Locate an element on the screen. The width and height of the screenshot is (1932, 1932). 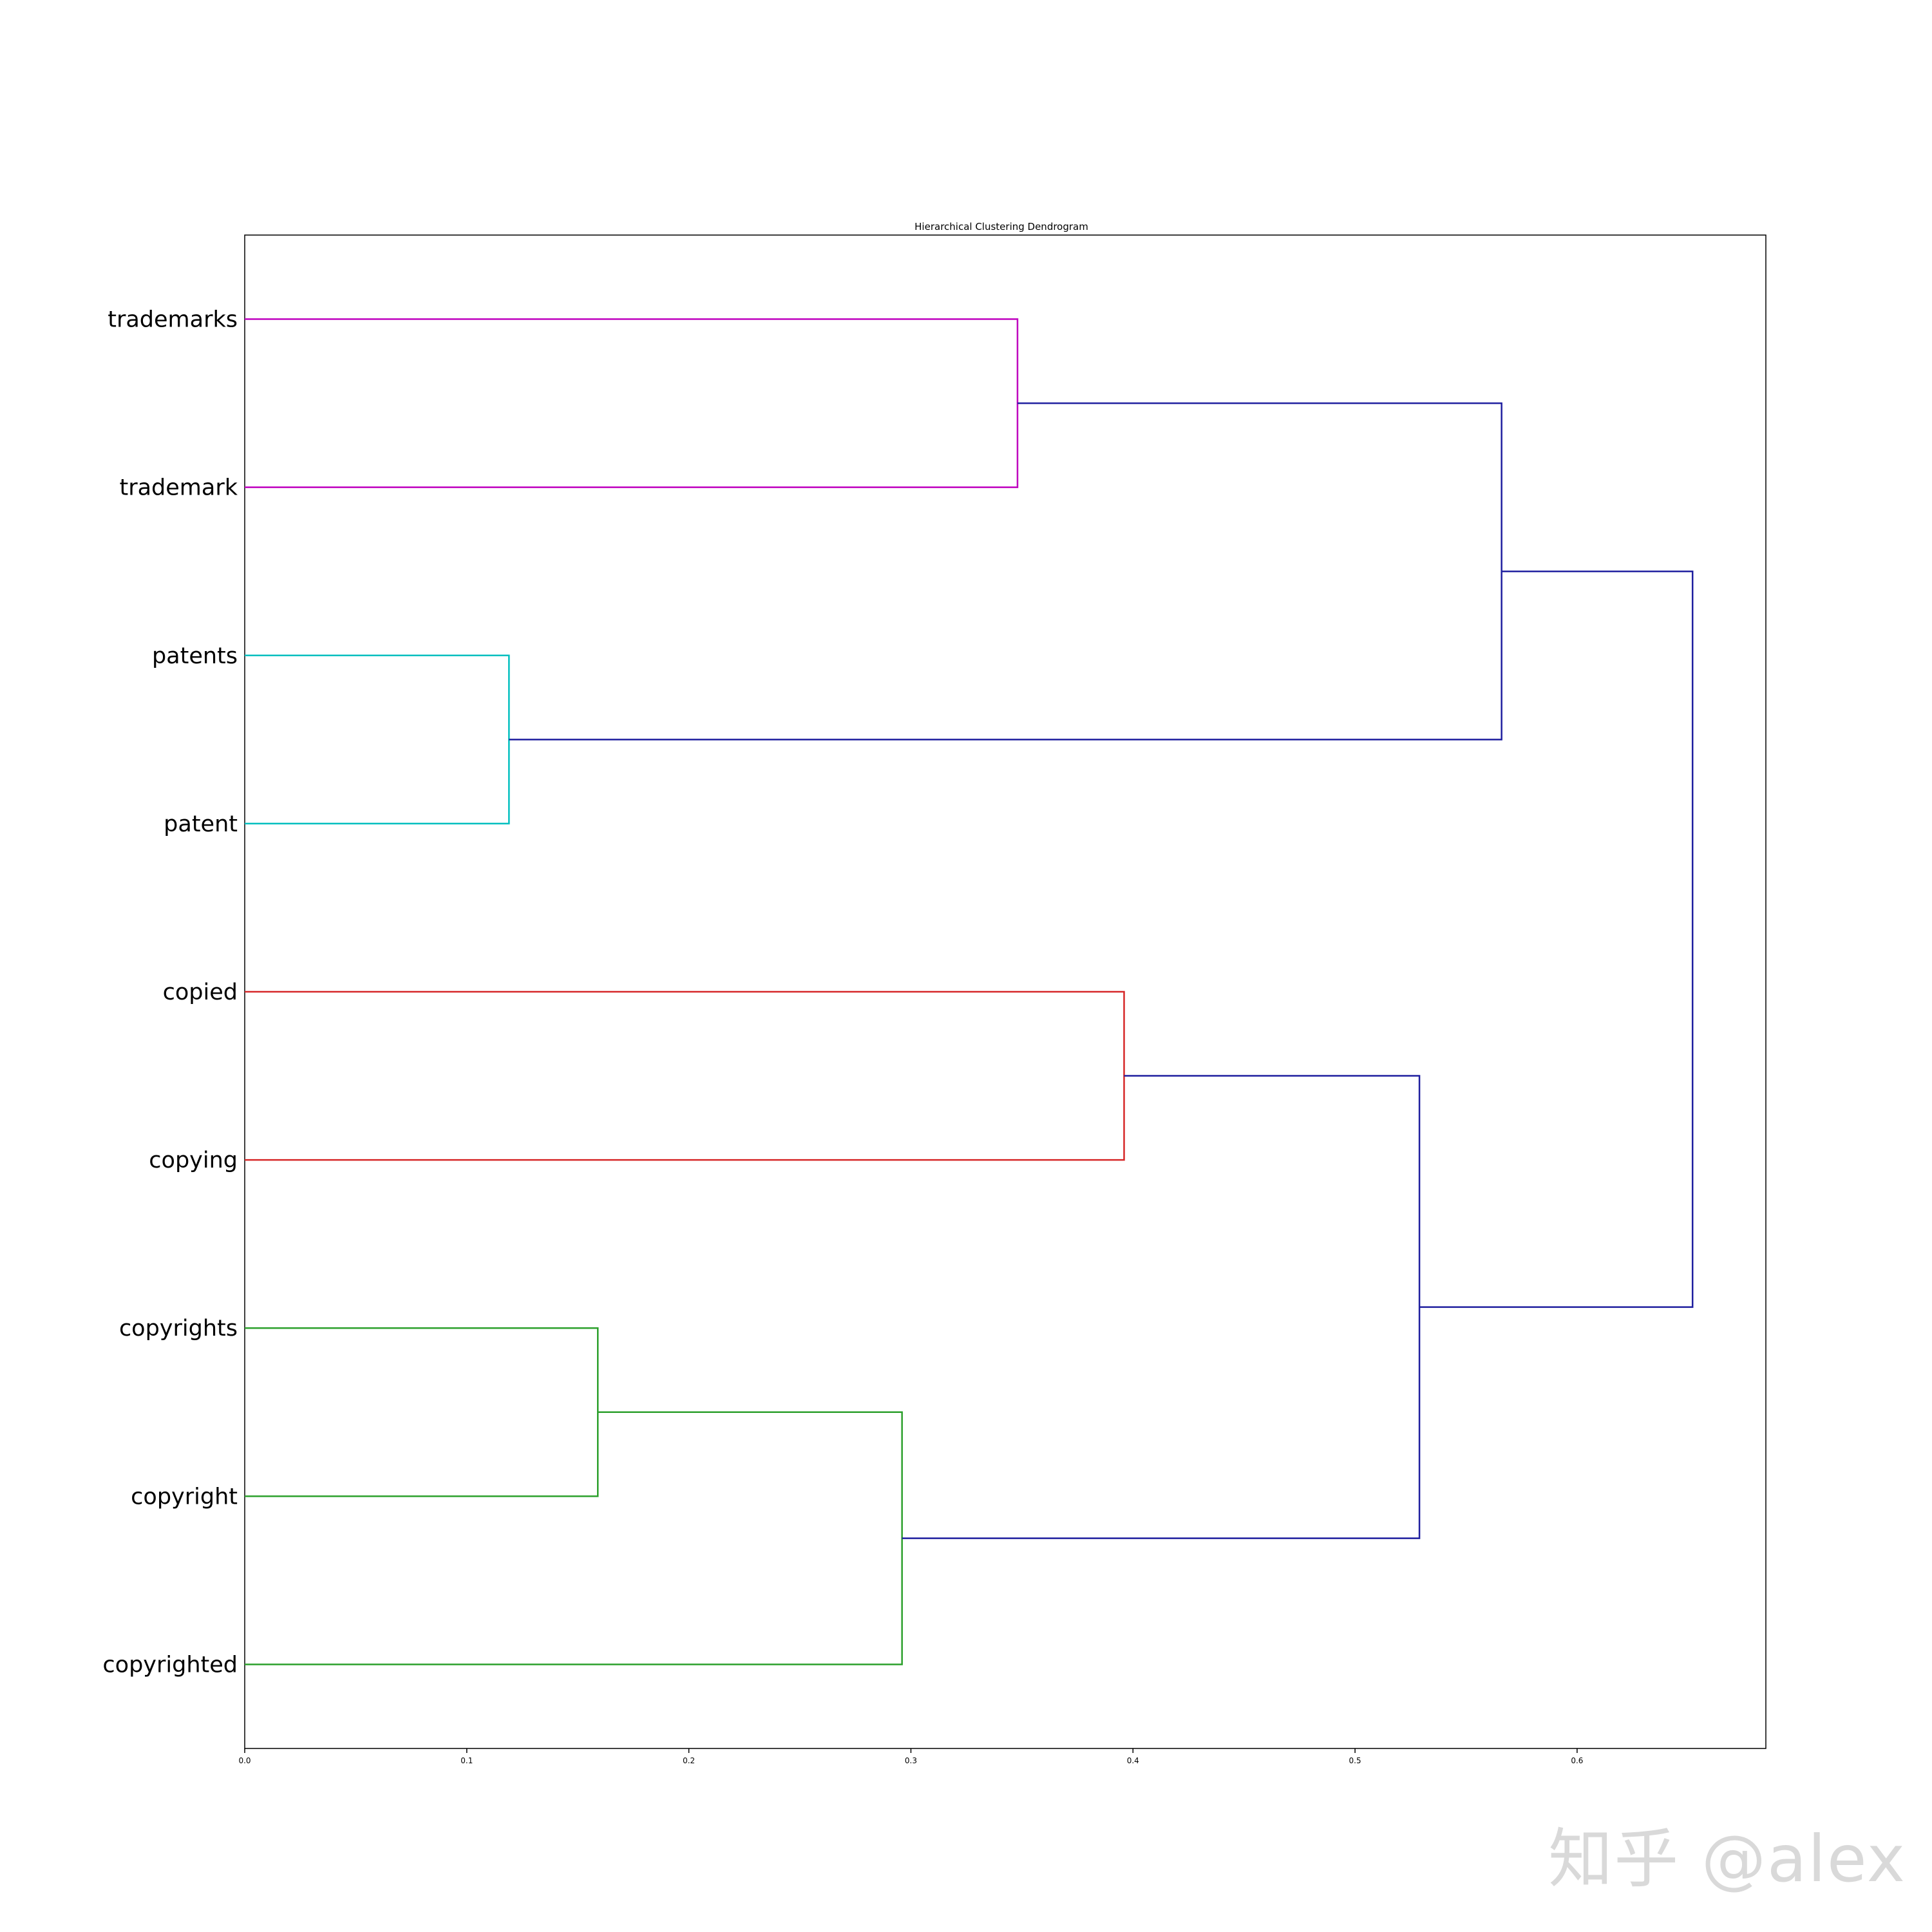
link-c7 is located at coordinates (1161, 1307).